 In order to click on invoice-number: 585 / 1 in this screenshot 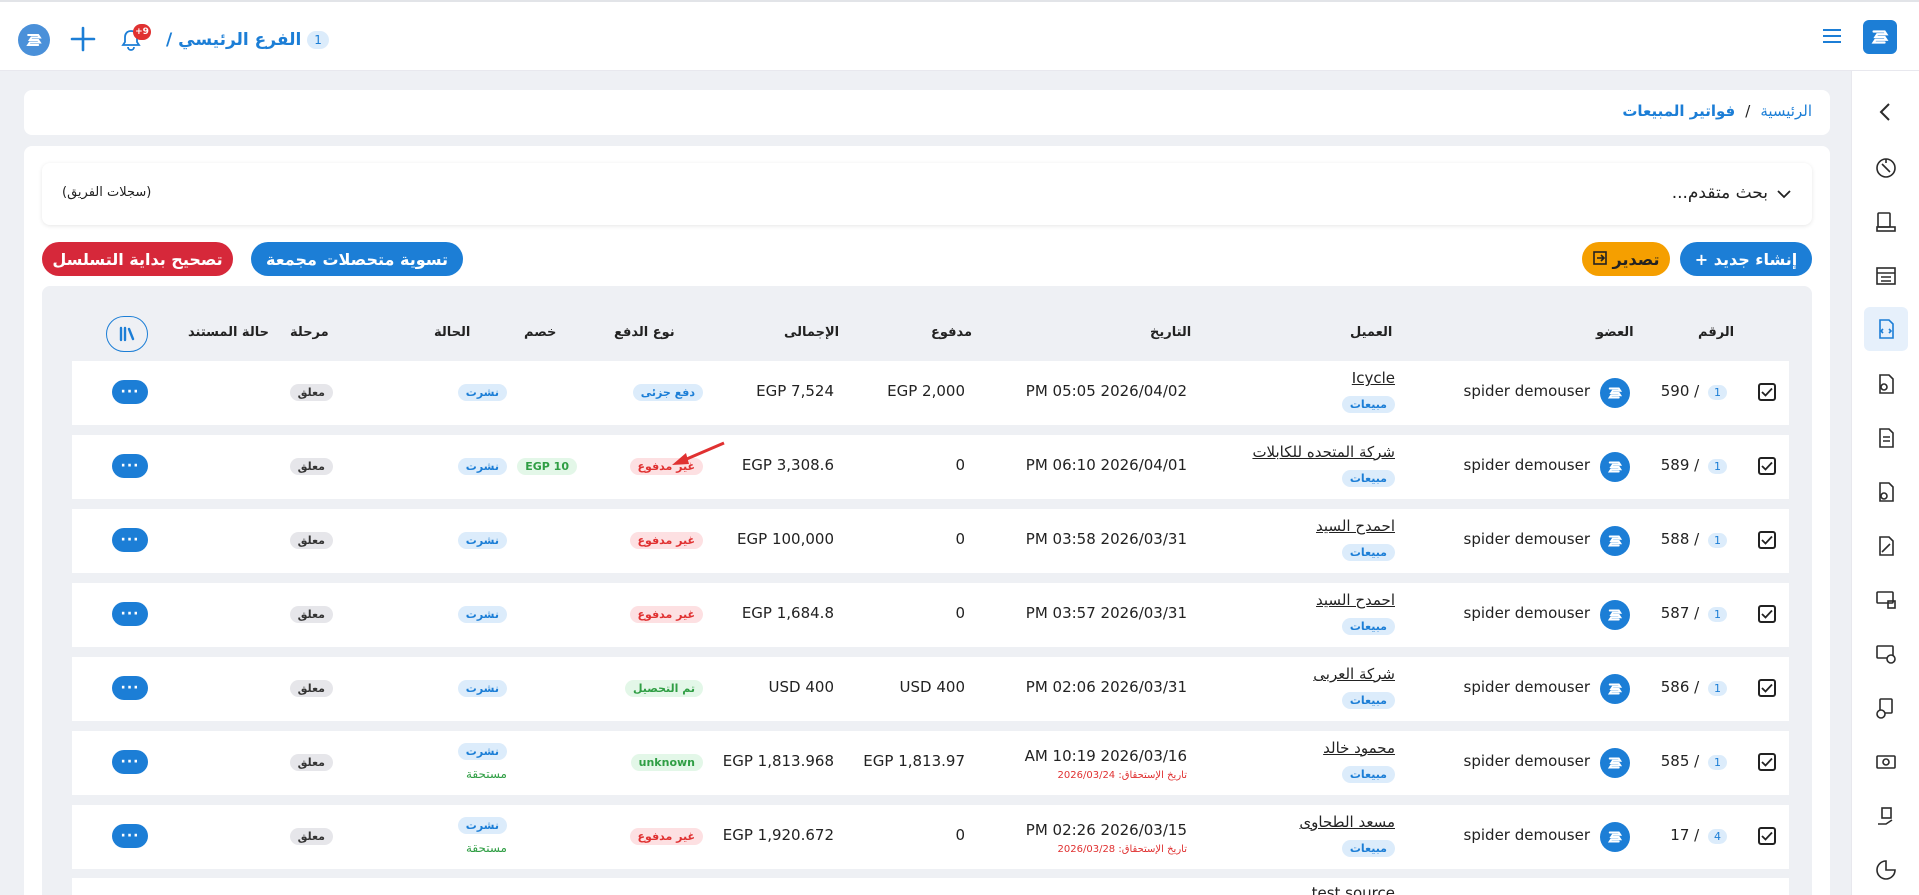, I will do `click(1694, 761)`.